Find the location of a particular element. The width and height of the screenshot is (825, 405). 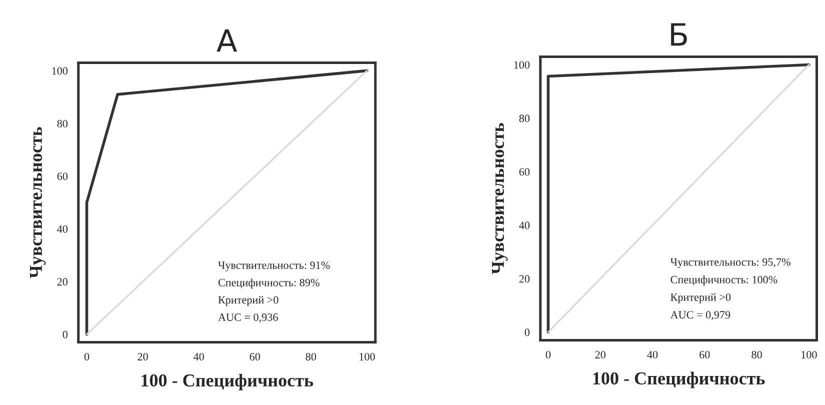

annotation: Специфичность: 89% is located at coordinates (269, 283).